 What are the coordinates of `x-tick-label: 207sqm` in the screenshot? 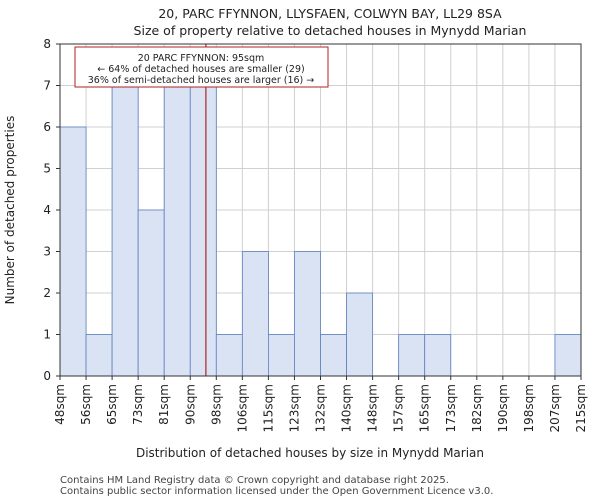 It's located at (555, 408).